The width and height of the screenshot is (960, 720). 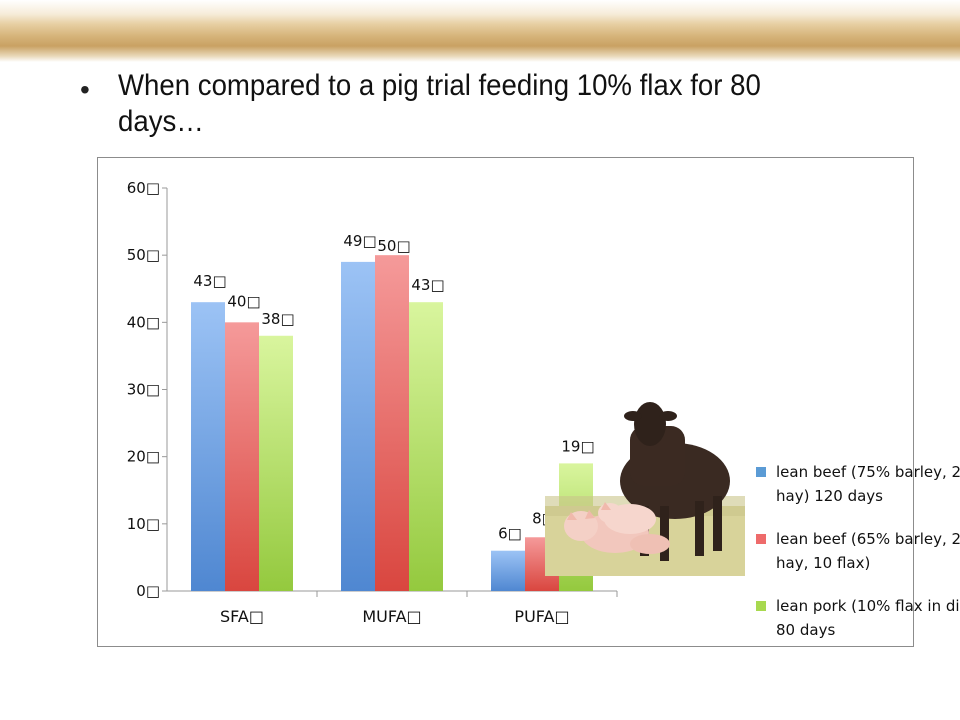 I want to click on data-label: 38□, so click(x=277, y=319).